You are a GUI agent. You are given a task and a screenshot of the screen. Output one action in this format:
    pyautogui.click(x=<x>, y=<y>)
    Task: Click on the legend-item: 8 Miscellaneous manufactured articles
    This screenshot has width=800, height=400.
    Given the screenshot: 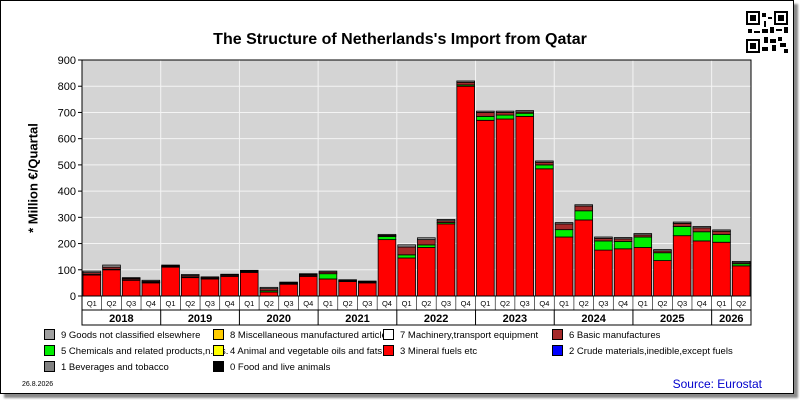 What is the action you would take?
    pyautogui.click(x=302, y=336)
    